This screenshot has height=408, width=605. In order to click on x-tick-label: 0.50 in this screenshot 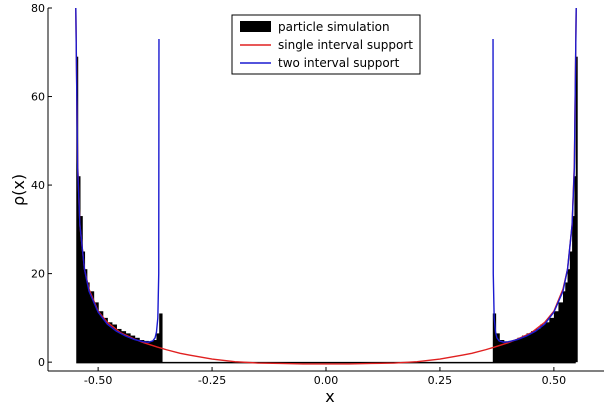, I will do `click(554, 380)`.